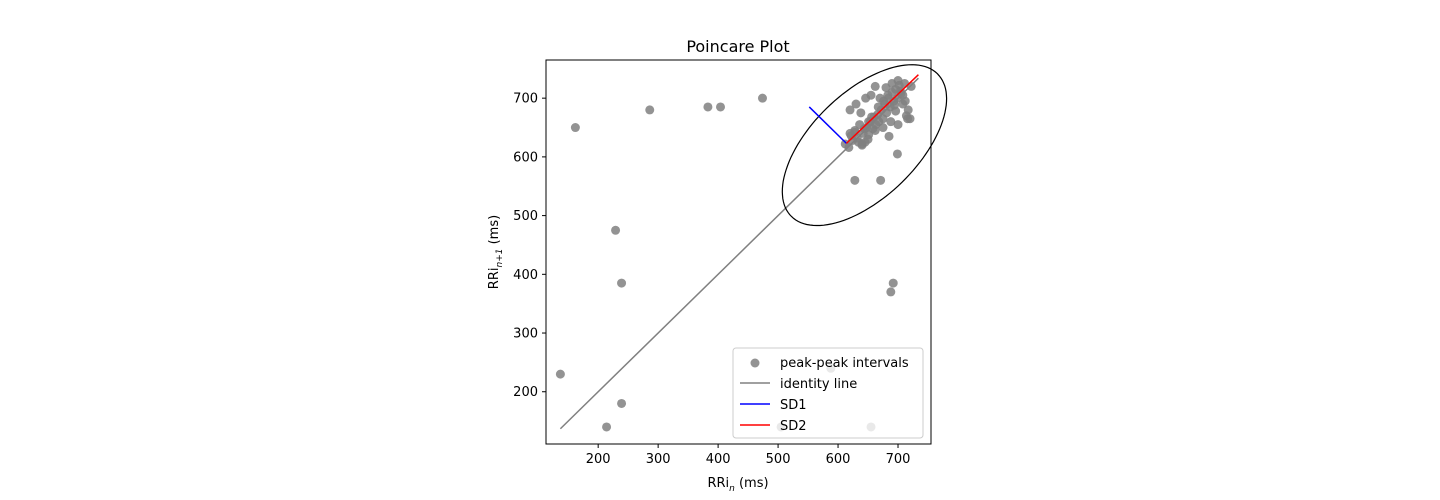 The image size is (1440, 500). I want to click on x-tick-label: 600, so click(838, 459).